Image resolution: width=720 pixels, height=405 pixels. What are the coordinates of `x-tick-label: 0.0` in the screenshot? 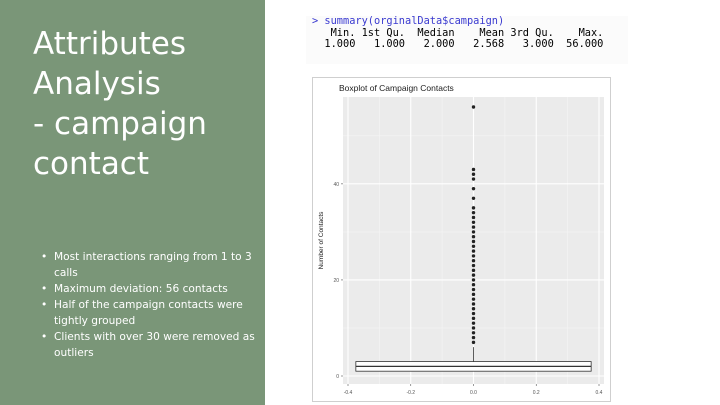 It's located at (473, 393).